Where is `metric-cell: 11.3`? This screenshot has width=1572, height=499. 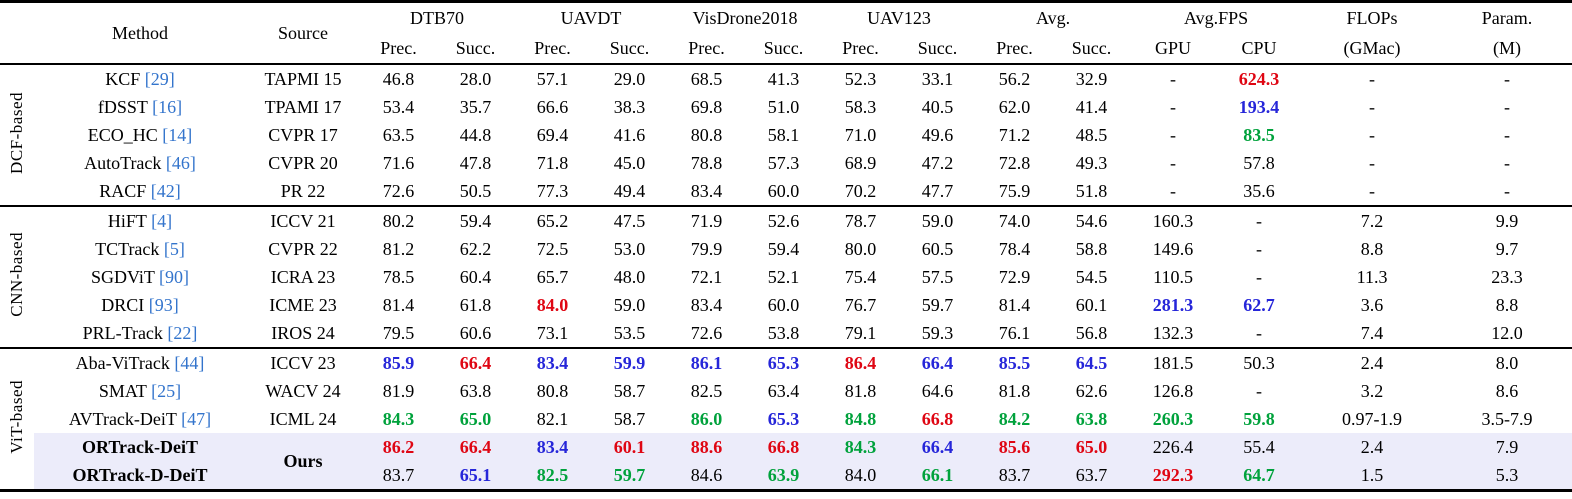 metric-cell: 11.3 is located at coordinates (1372, 276).